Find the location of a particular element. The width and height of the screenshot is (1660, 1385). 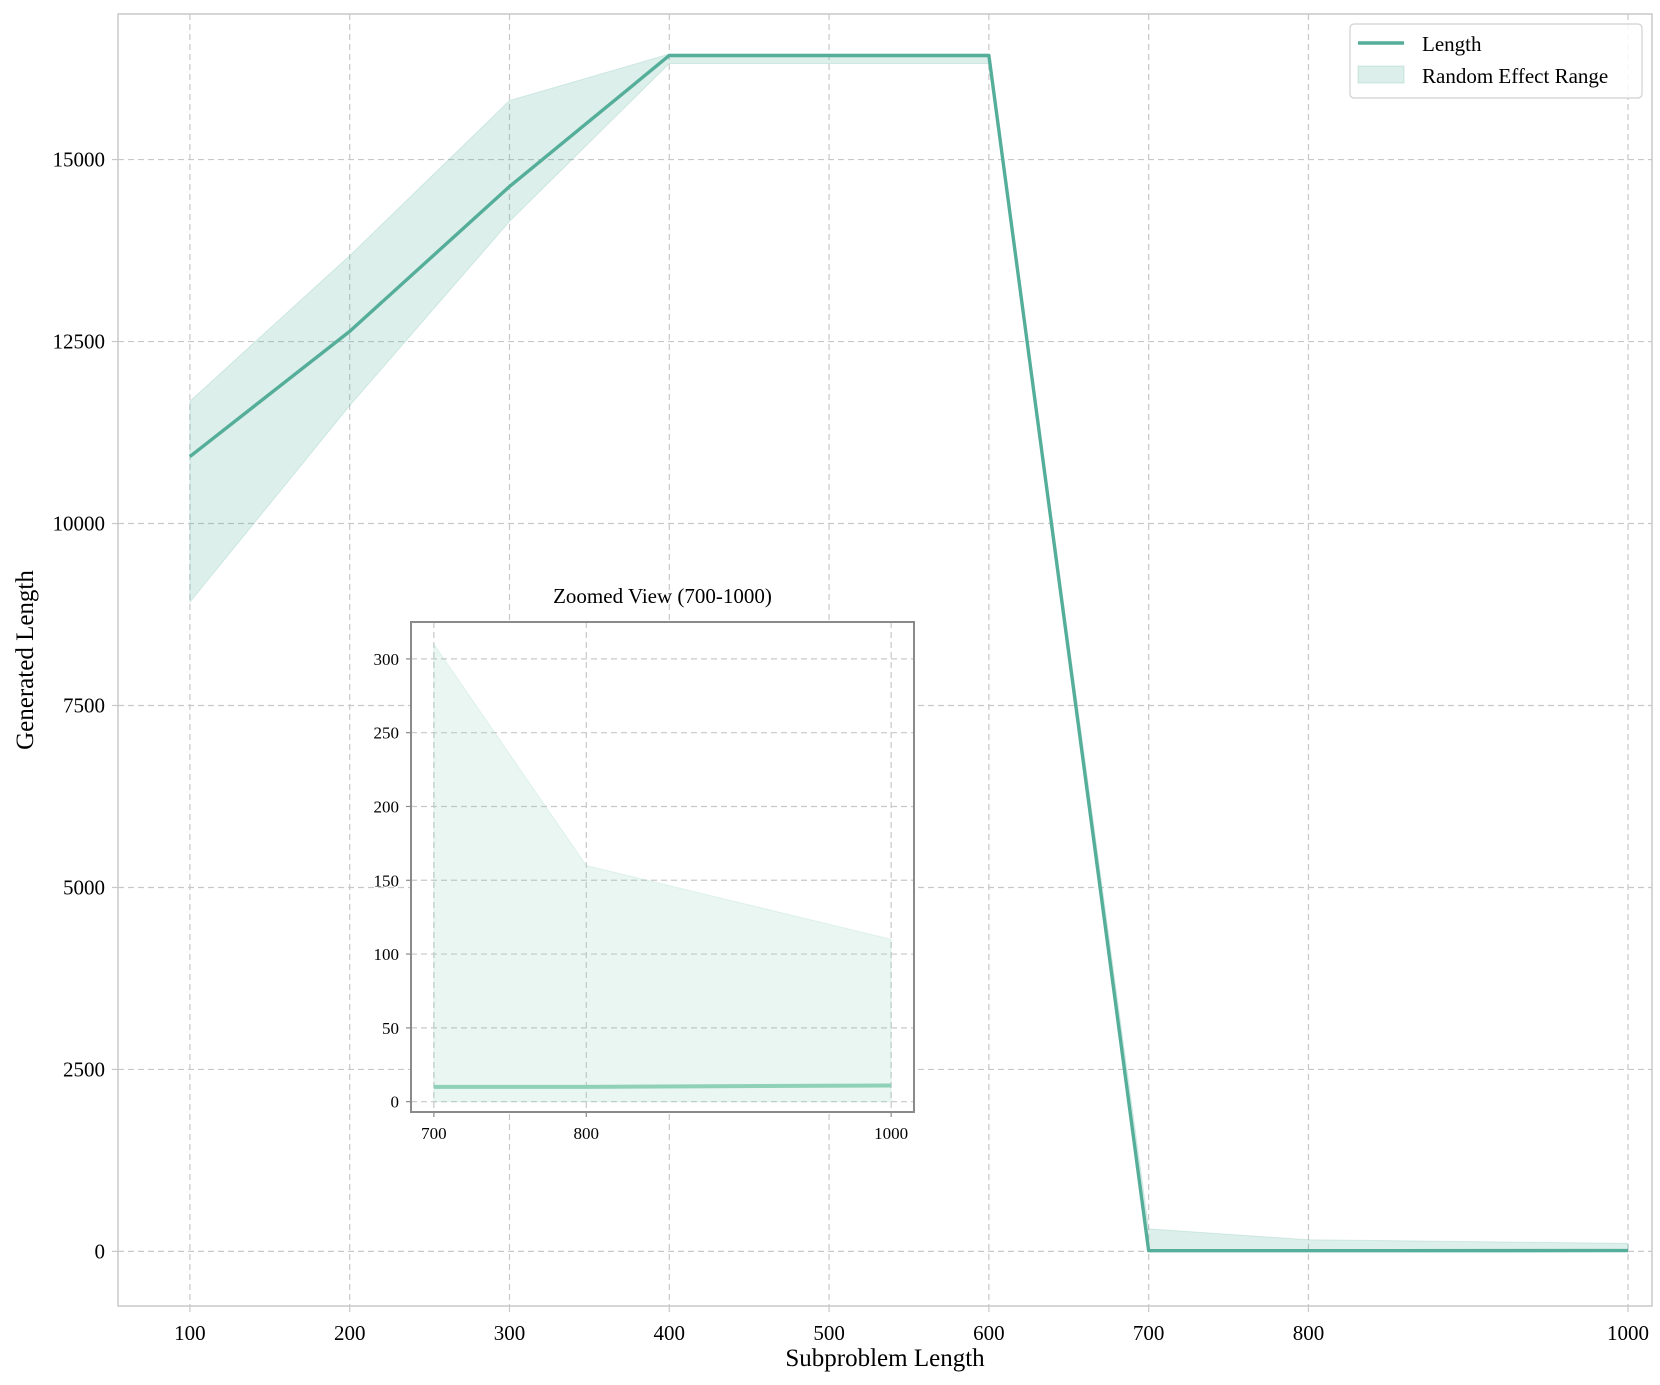

inset-x-tick-label: 1000 is located at coordinates (891, 1133).